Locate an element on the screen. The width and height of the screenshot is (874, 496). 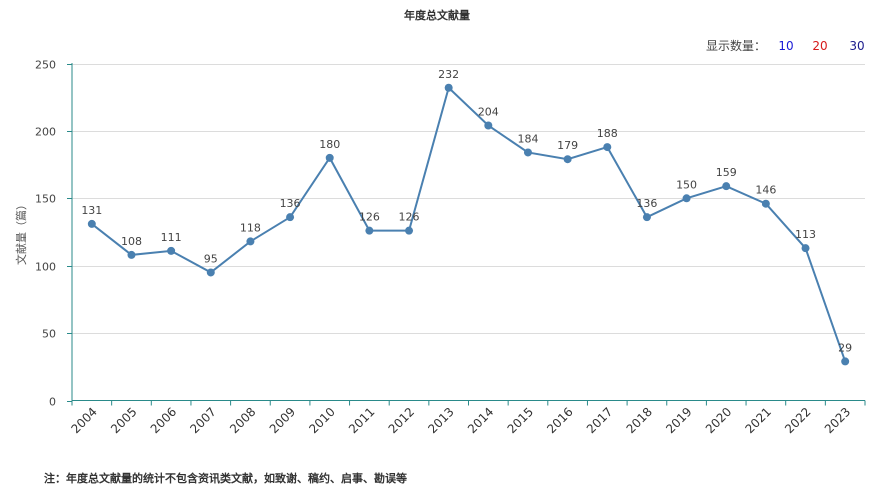
x-tick-label-2017: 2017 is located at coordinates (599, 420).